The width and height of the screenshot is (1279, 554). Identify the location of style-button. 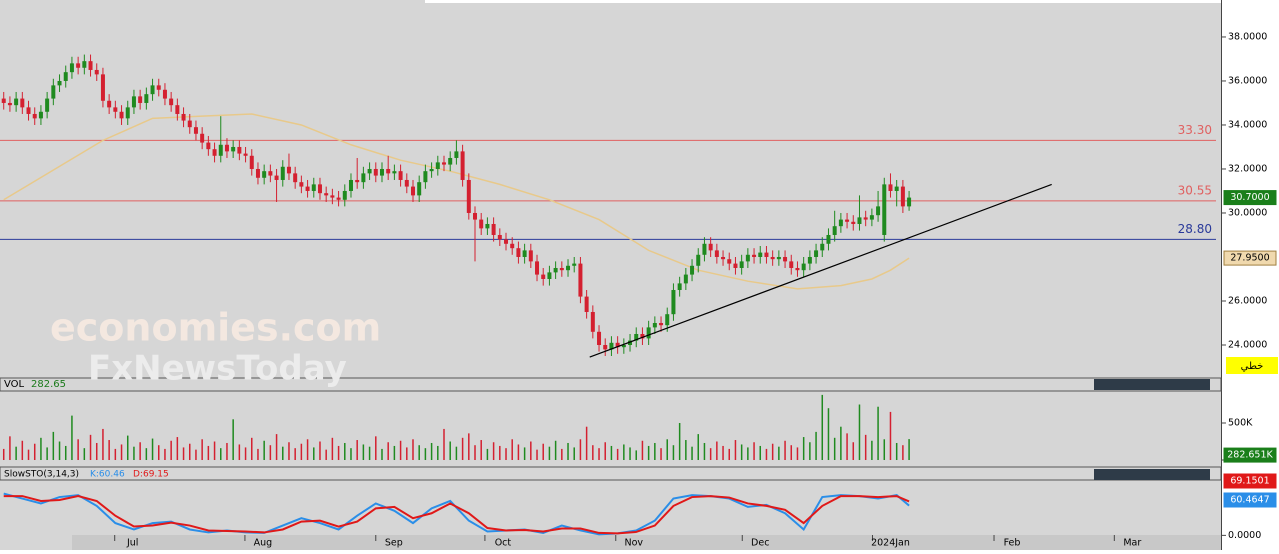
(1252, 365).